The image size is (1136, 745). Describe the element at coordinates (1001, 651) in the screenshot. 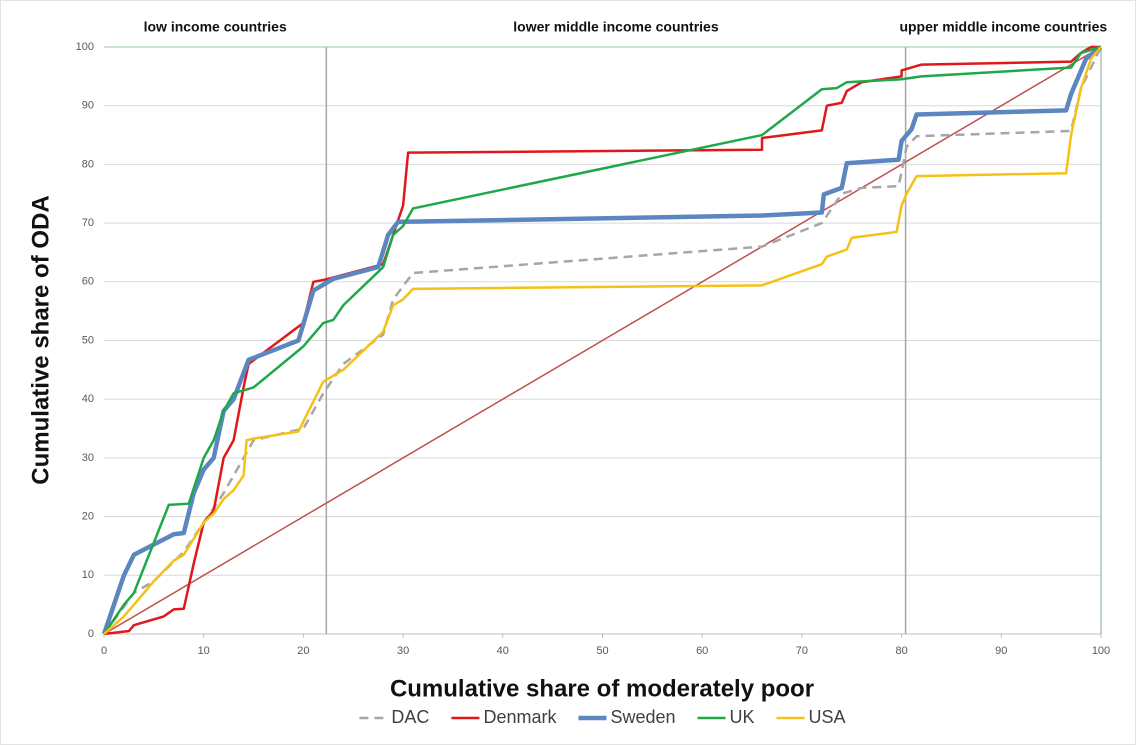

I see `x-tick-label: 90` at that location.